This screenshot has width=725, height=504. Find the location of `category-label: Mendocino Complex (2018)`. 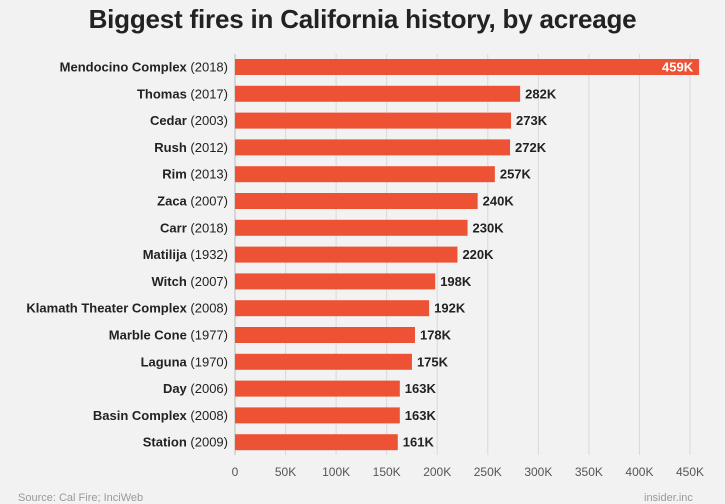

category-label: Mendocino Complex (2018) is located at coordinates (144, 67).